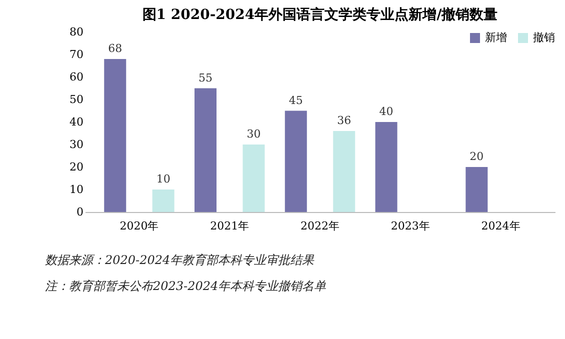  I want to click on x-tick-label: 2021年, so click(230, 226).